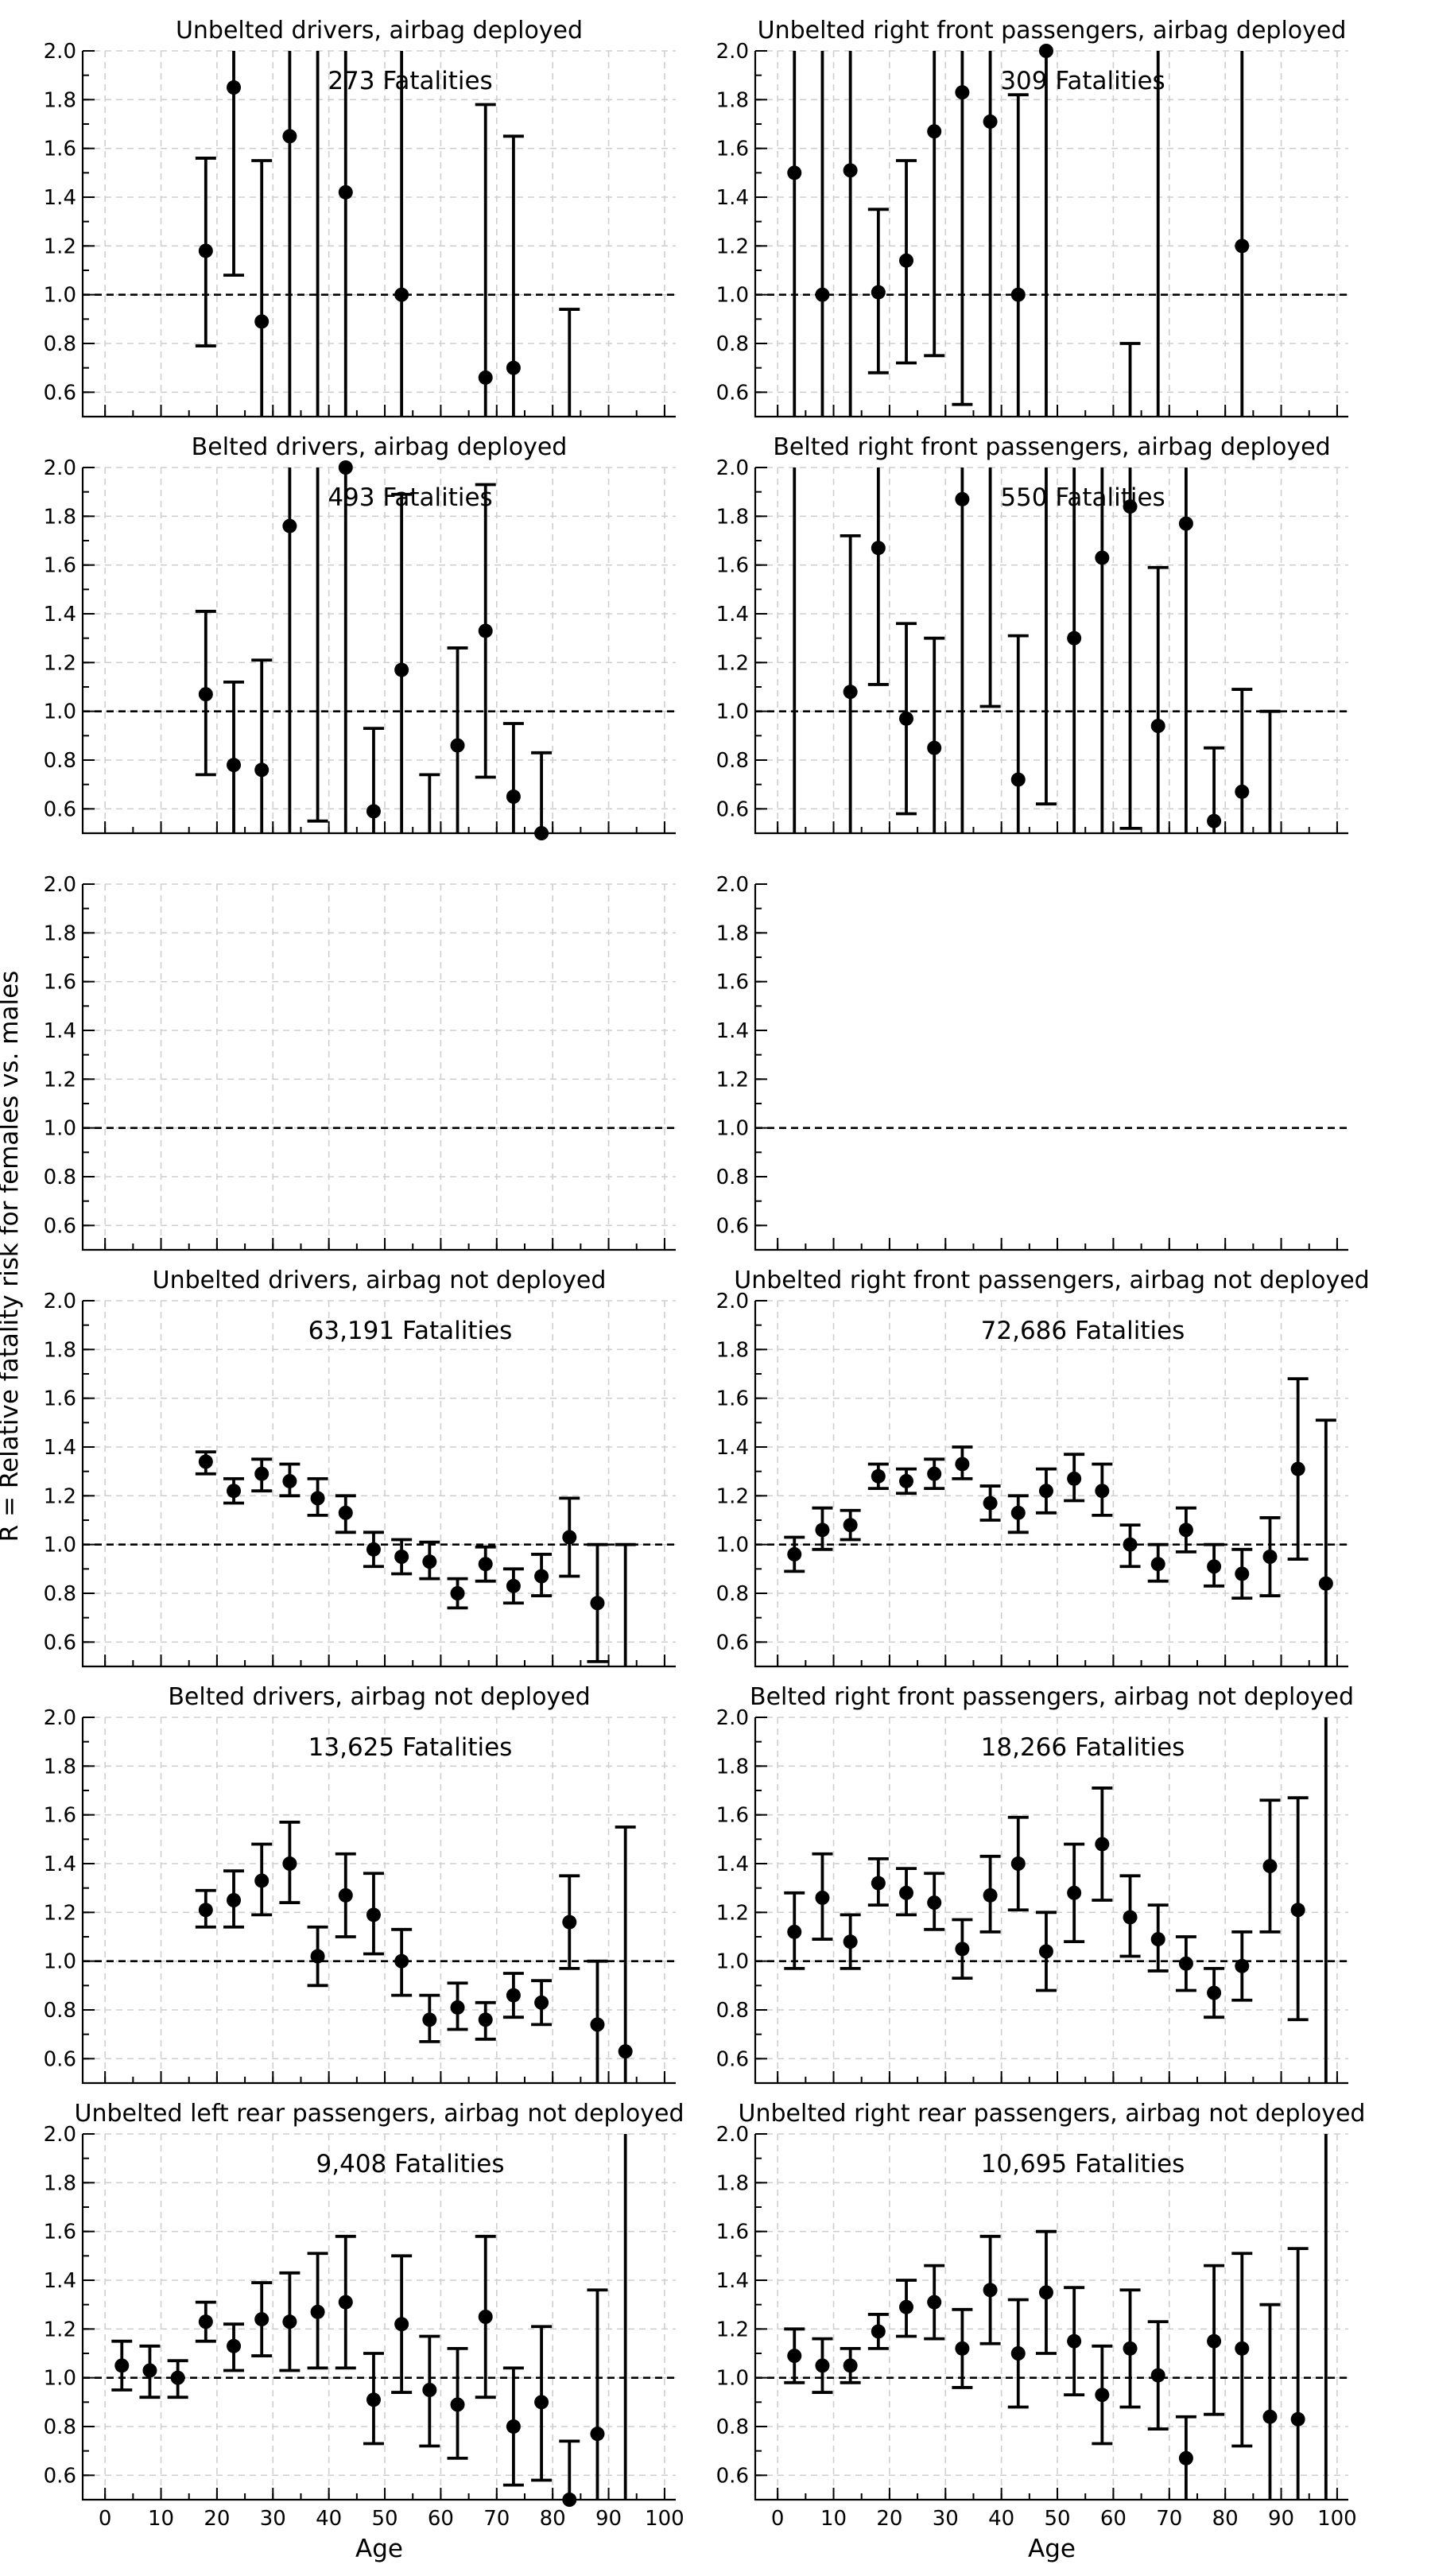 This screenshot has width=1431, height=2576. Describe the element at coordinates (360, 1062) in the screenshot. I see `chart-panel-5: 0.6 0.8 1.0 1.2 1.4 1.6 1.8 2.0` at that location.